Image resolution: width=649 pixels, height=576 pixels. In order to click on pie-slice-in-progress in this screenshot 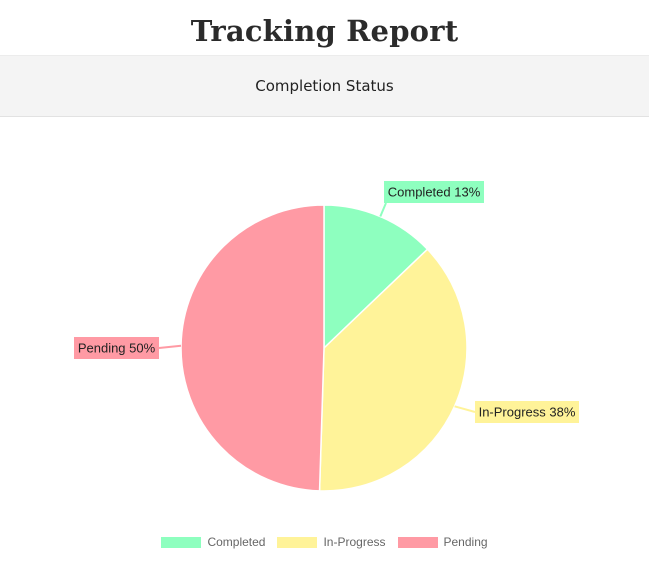, I will do `click(393, 370)`.